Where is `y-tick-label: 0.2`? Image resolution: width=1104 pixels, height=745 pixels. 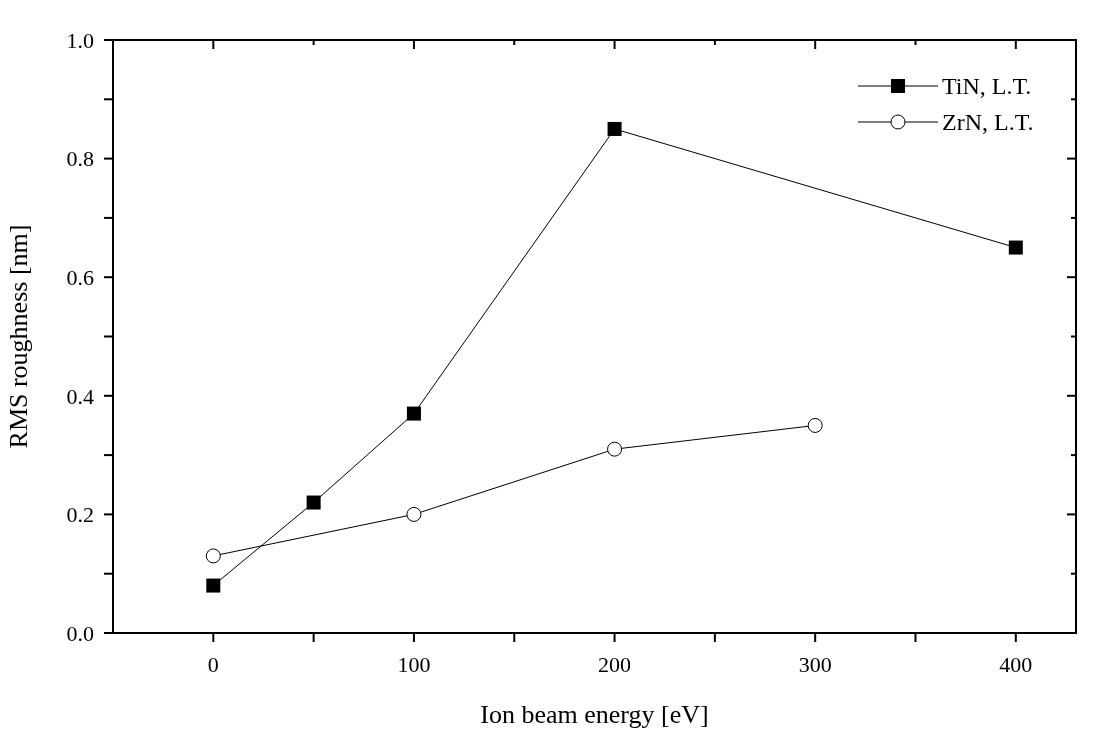 y-tick-label: 0.2 is located at coordinates (80, 515).